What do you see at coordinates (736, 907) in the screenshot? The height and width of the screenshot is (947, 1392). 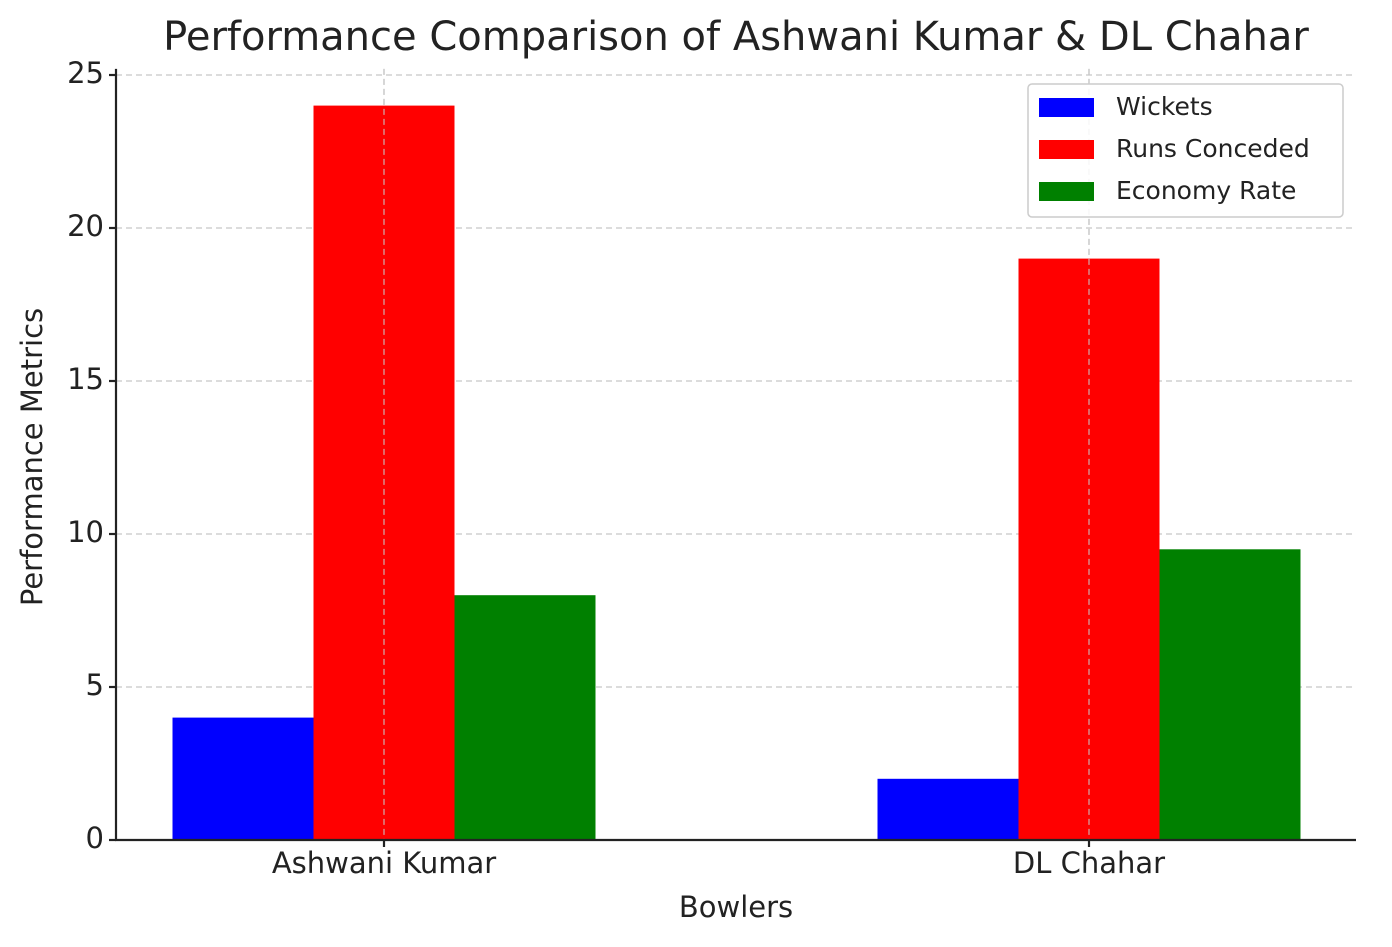 I see `x-axis-label: Bowlers` at bounding box center [736, 907].